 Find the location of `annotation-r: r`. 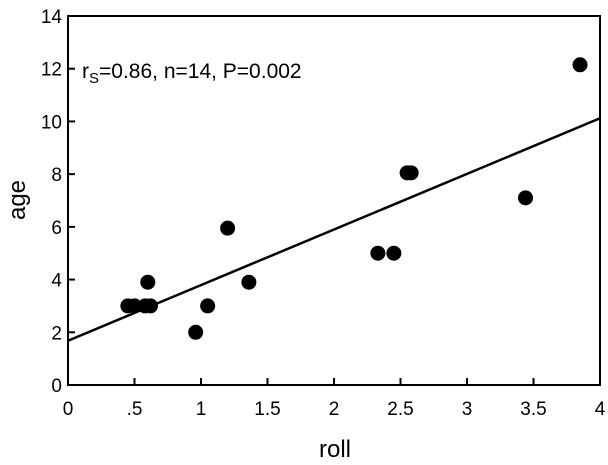

annotation-r: r is located at coordinates (85, 71).